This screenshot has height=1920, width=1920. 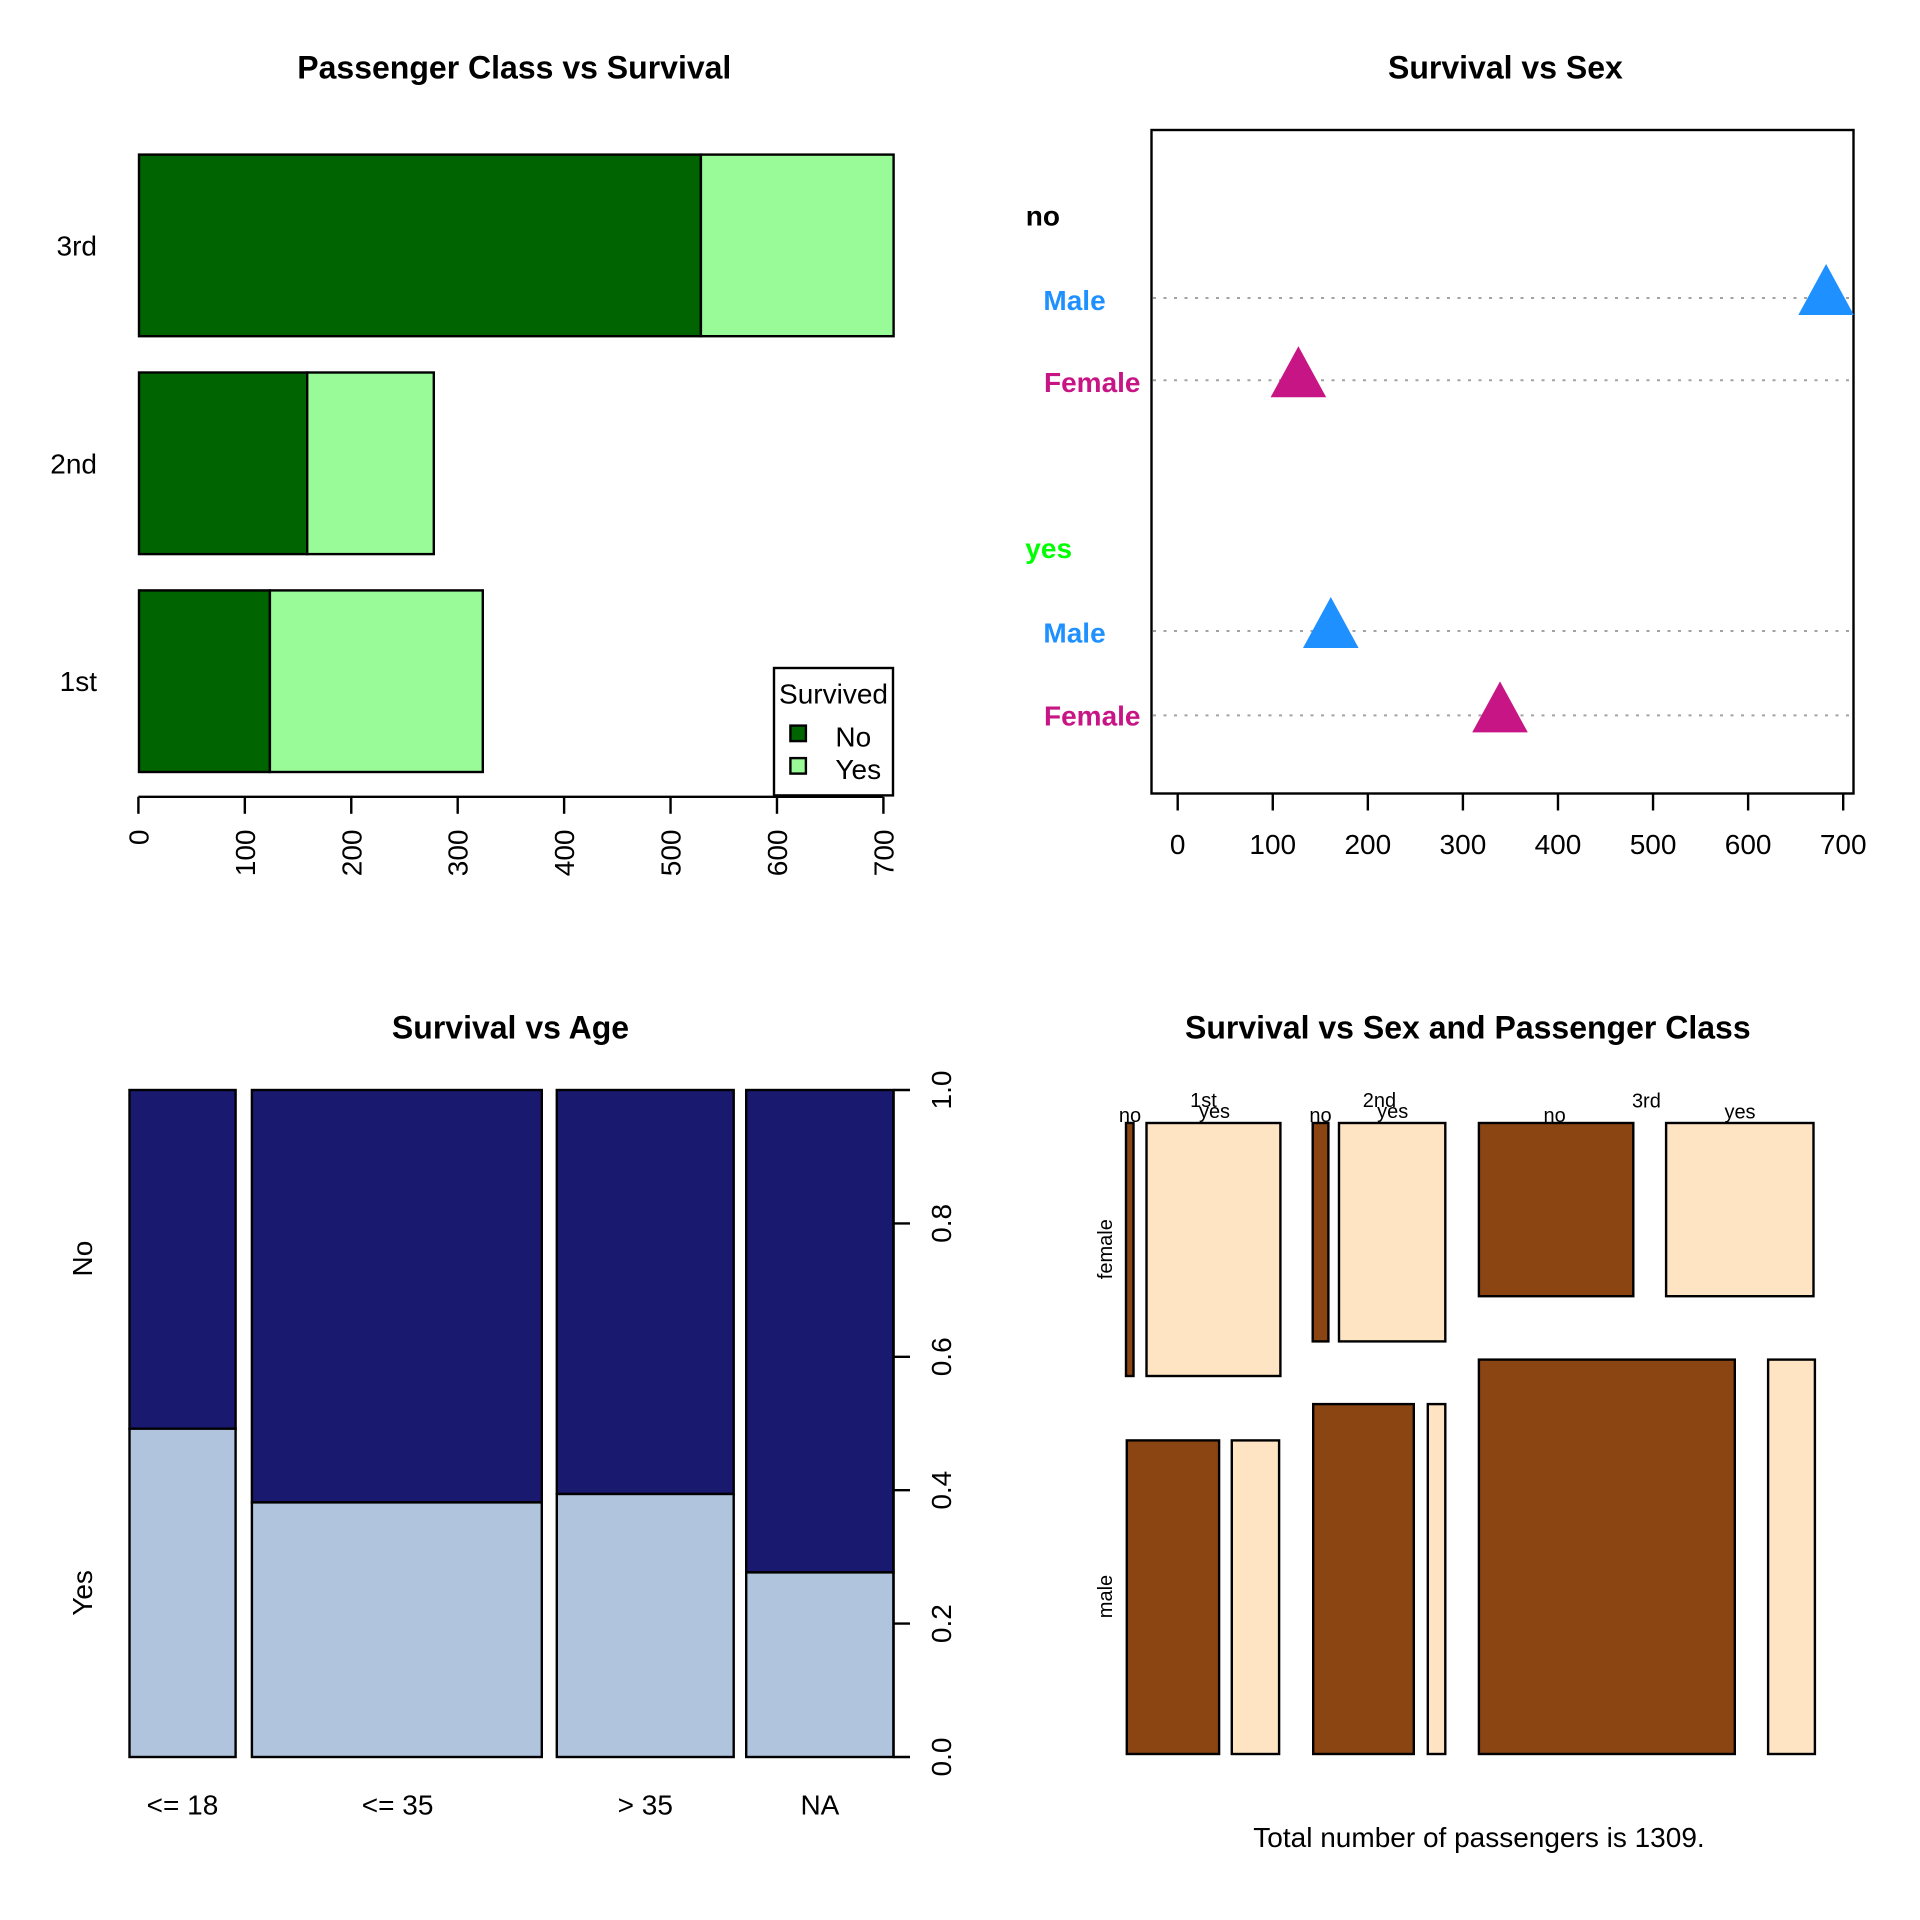 I want to click on svg-text: > 35, so click(x=645, y=1804).